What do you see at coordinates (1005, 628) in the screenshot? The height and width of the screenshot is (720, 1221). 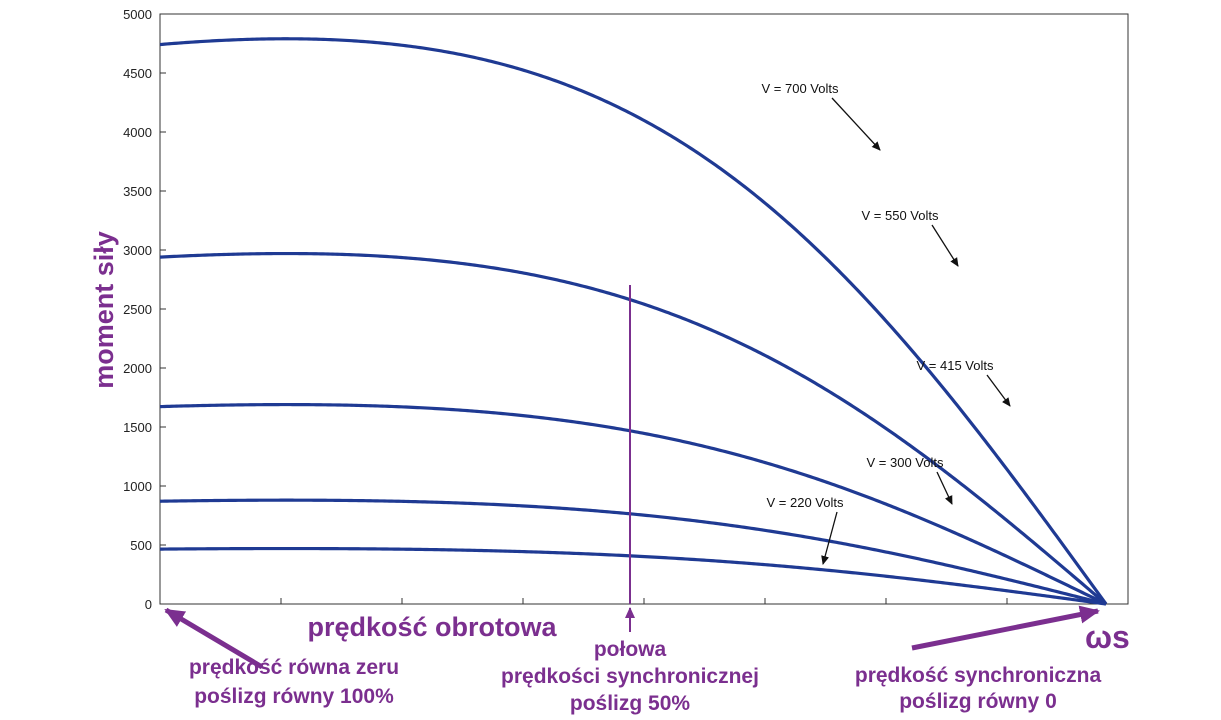 I see `right-arrow` at bounding box center [1005, 628].